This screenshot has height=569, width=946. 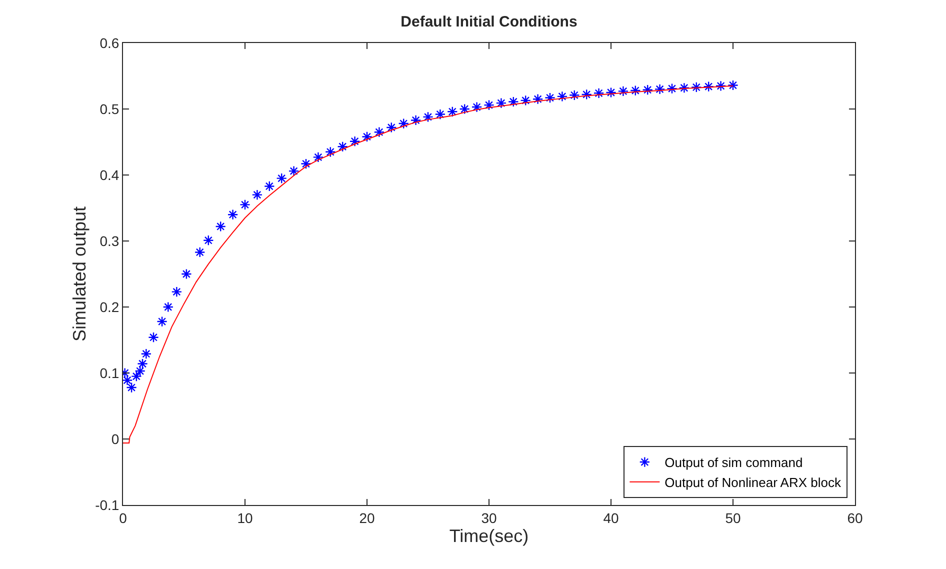 I want to click on x-tick-label: 60, so click(x=855, y=518).